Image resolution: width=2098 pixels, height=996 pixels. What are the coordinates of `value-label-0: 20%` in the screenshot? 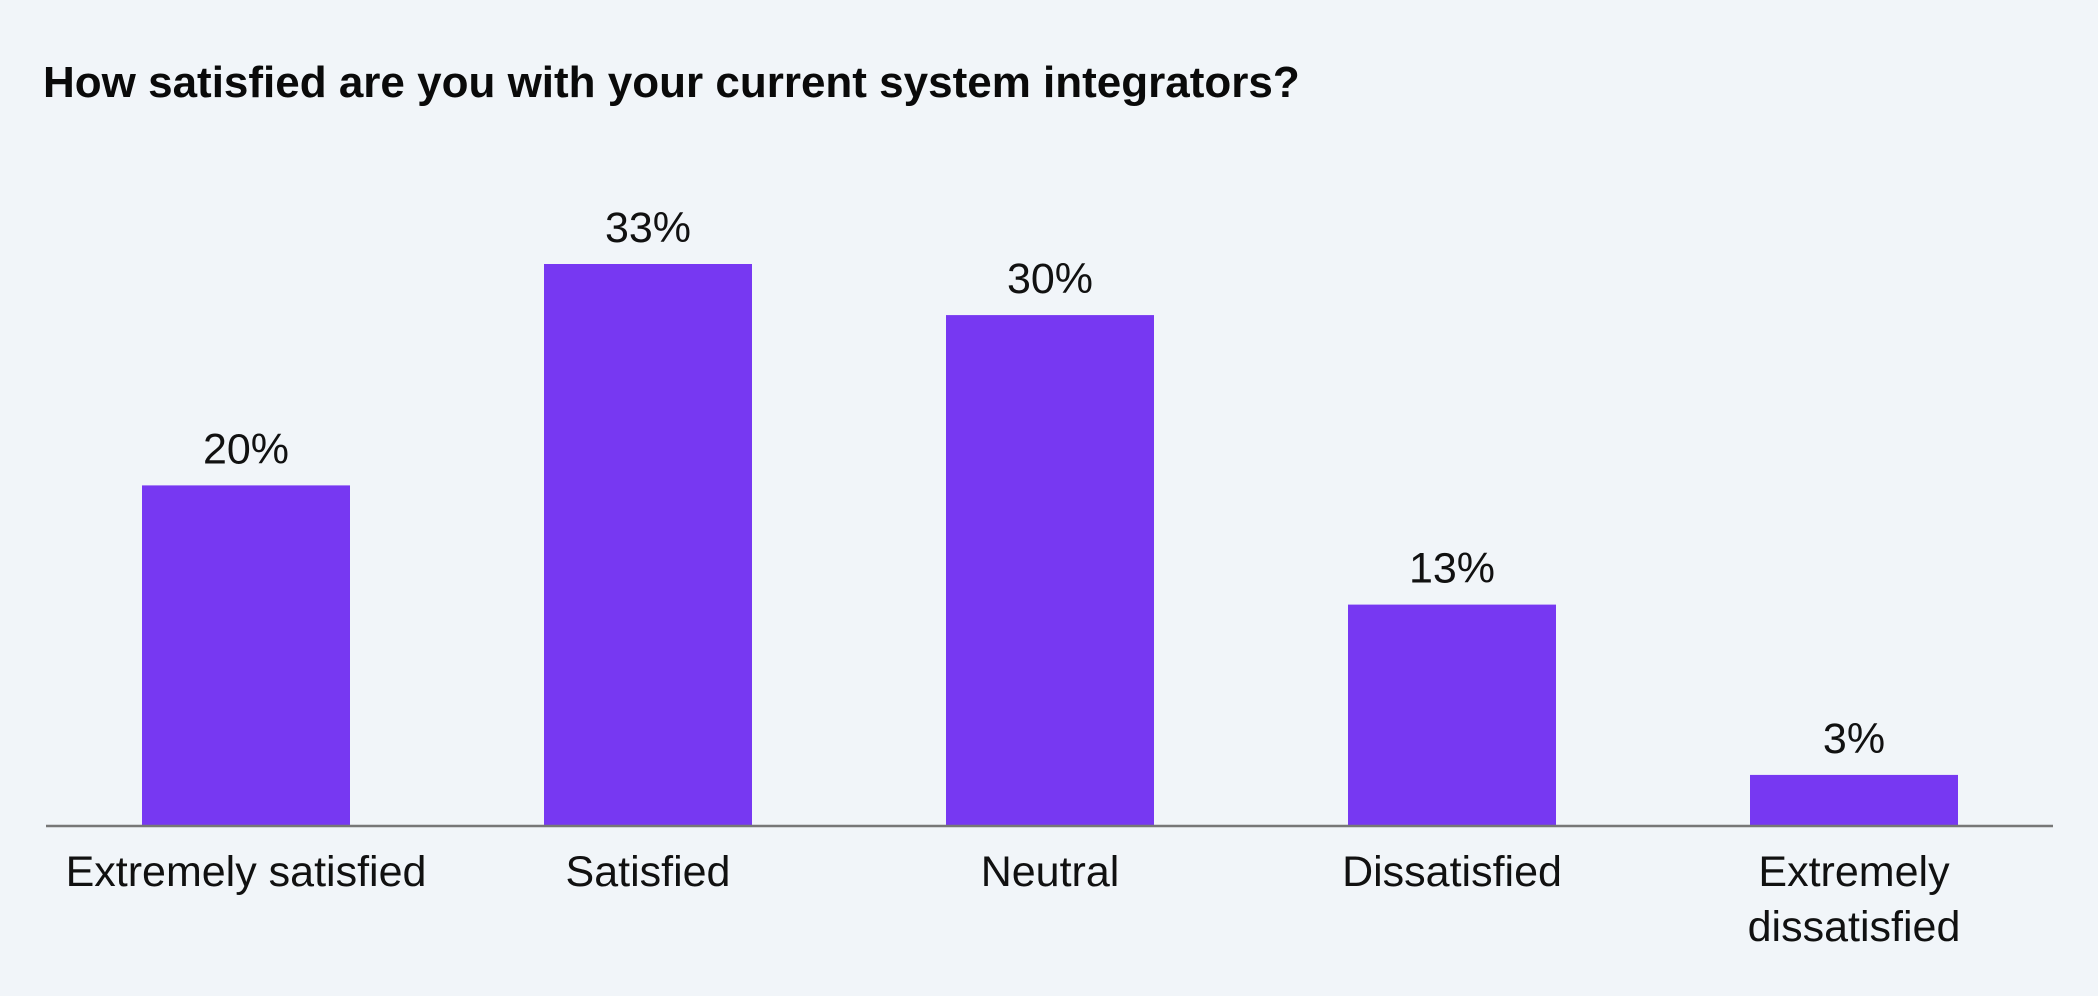 It's located at (246, 449).